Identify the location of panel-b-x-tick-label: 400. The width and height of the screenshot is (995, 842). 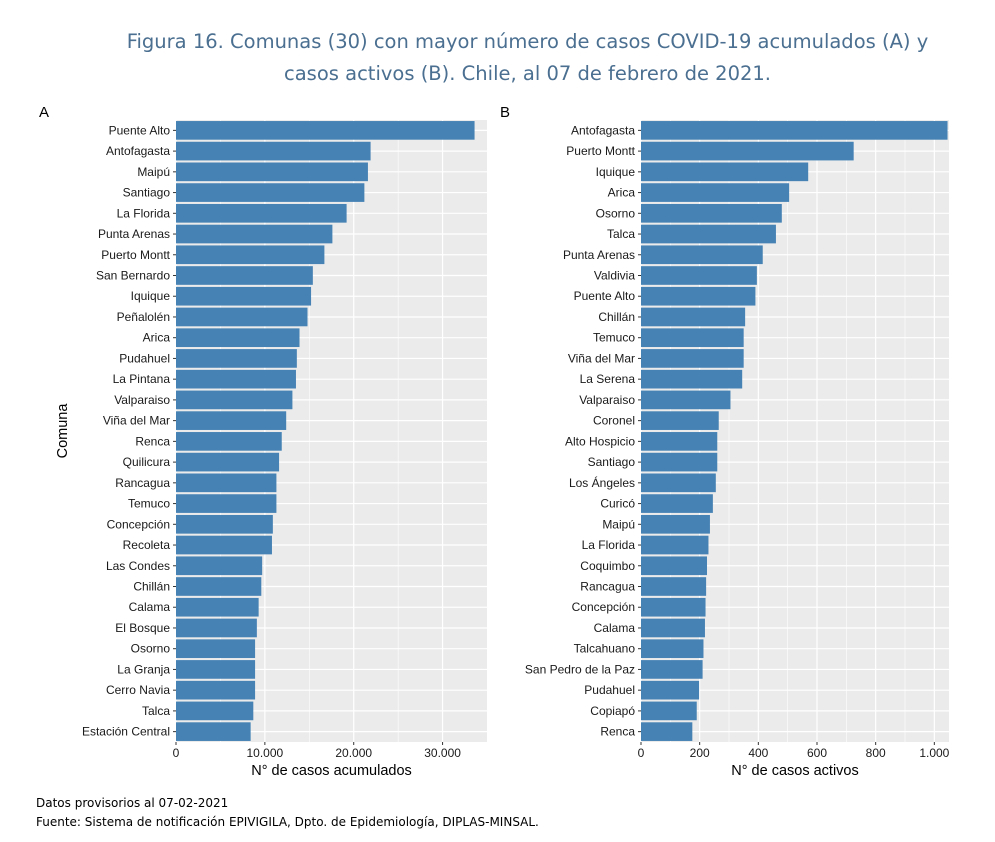
(758, 753).